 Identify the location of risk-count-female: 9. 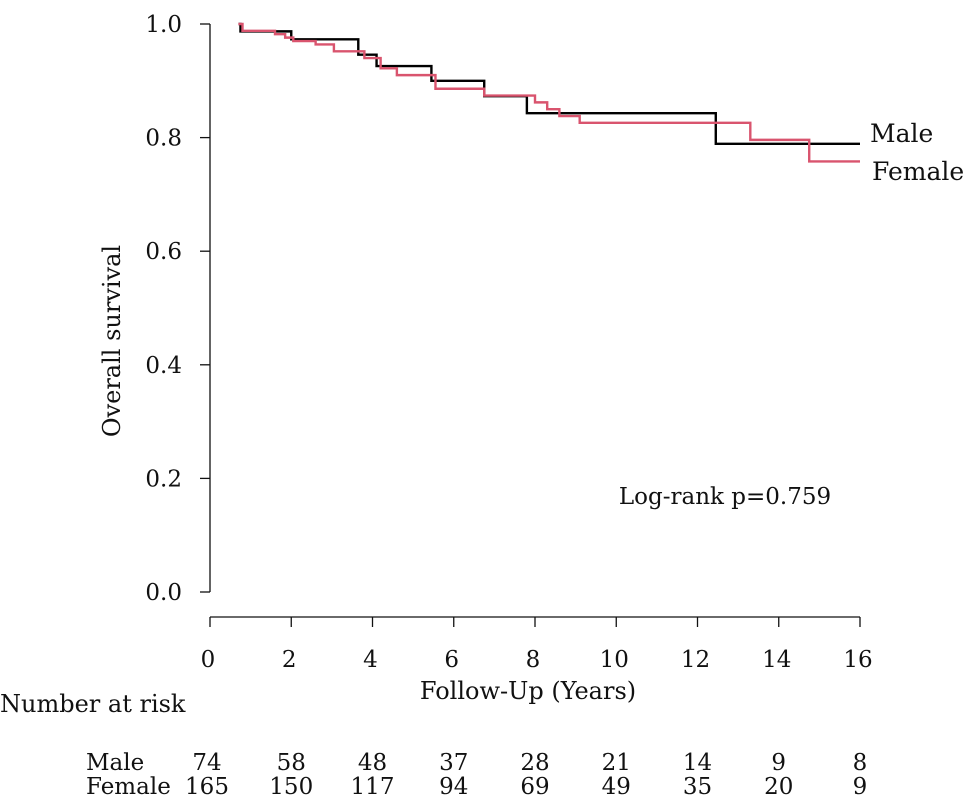
(860, 787).